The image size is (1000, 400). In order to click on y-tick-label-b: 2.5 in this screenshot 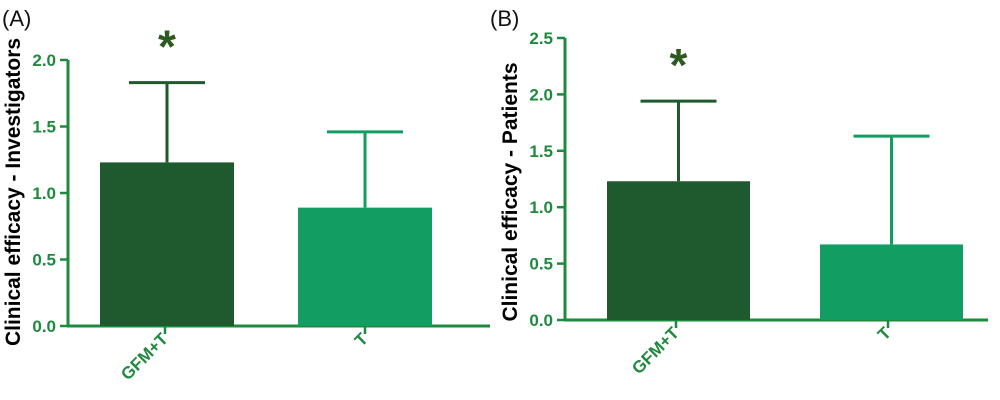, I will do `click(541, 38)`.